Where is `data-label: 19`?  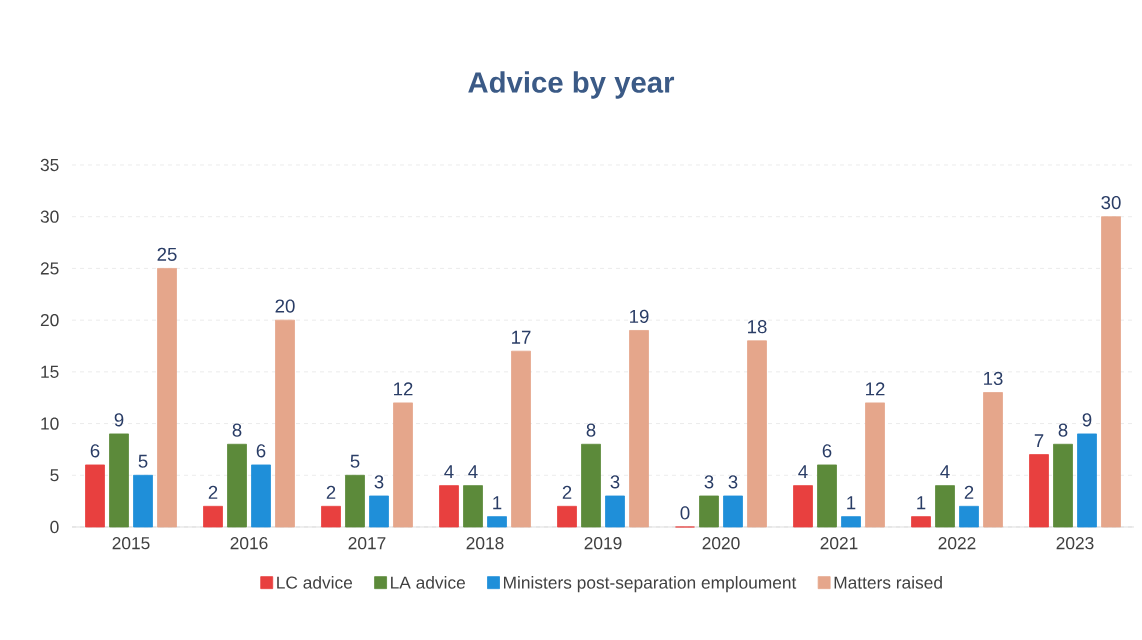
data-label: 19 is located at coordinates (639, 316).